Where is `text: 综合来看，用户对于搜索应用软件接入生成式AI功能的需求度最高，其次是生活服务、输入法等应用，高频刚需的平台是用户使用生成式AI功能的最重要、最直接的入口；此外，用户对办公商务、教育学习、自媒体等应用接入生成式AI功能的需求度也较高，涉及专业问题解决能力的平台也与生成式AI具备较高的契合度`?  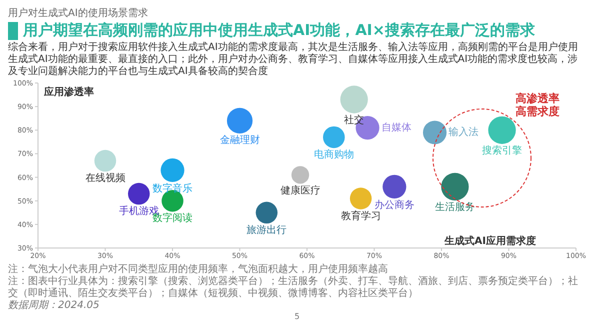
text: 综合来看，用户对于搜索应用软件接入生成式AI功能的需求度最高，其次是生活服务、输入法等应用，高频刚需的平台是用户使用生成式AI功能的最重要、最直接的入口；此外，用户对办公商务、教育学习、自媒体等应用接入生成式AI功能的需求度也较高，涉及专业问题解决能力的平台也与生成式AI具备较高的契合度 is located at coordinates (293, 60).